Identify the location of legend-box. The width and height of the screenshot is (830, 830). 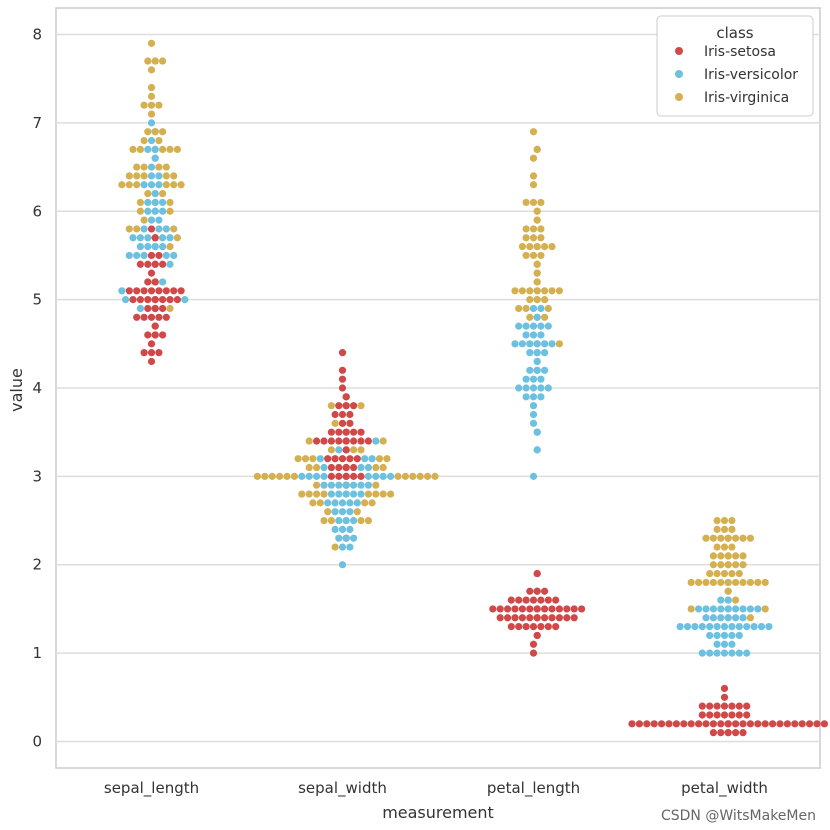
(735, 66).